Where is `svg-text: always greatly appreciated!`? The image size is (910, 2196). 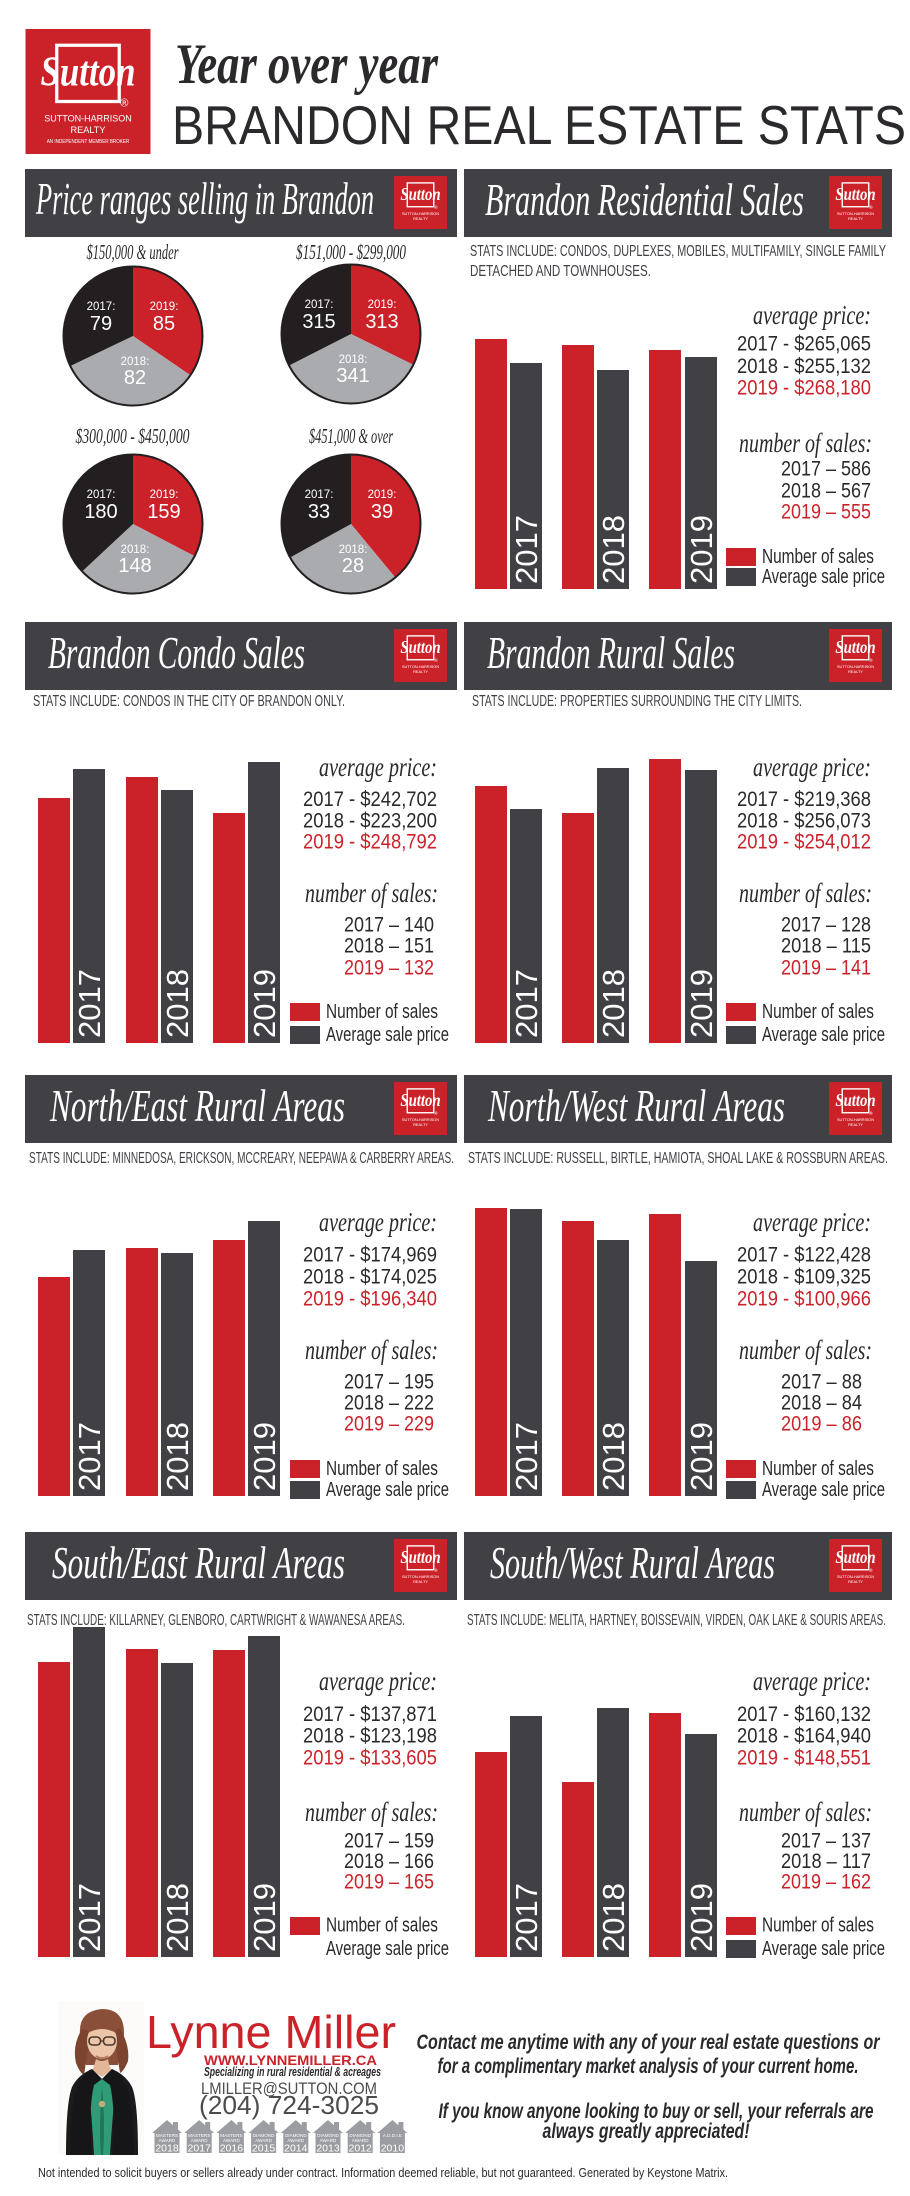 svg-text: always greatly appreciated! is located at coordinates (646, 2131).